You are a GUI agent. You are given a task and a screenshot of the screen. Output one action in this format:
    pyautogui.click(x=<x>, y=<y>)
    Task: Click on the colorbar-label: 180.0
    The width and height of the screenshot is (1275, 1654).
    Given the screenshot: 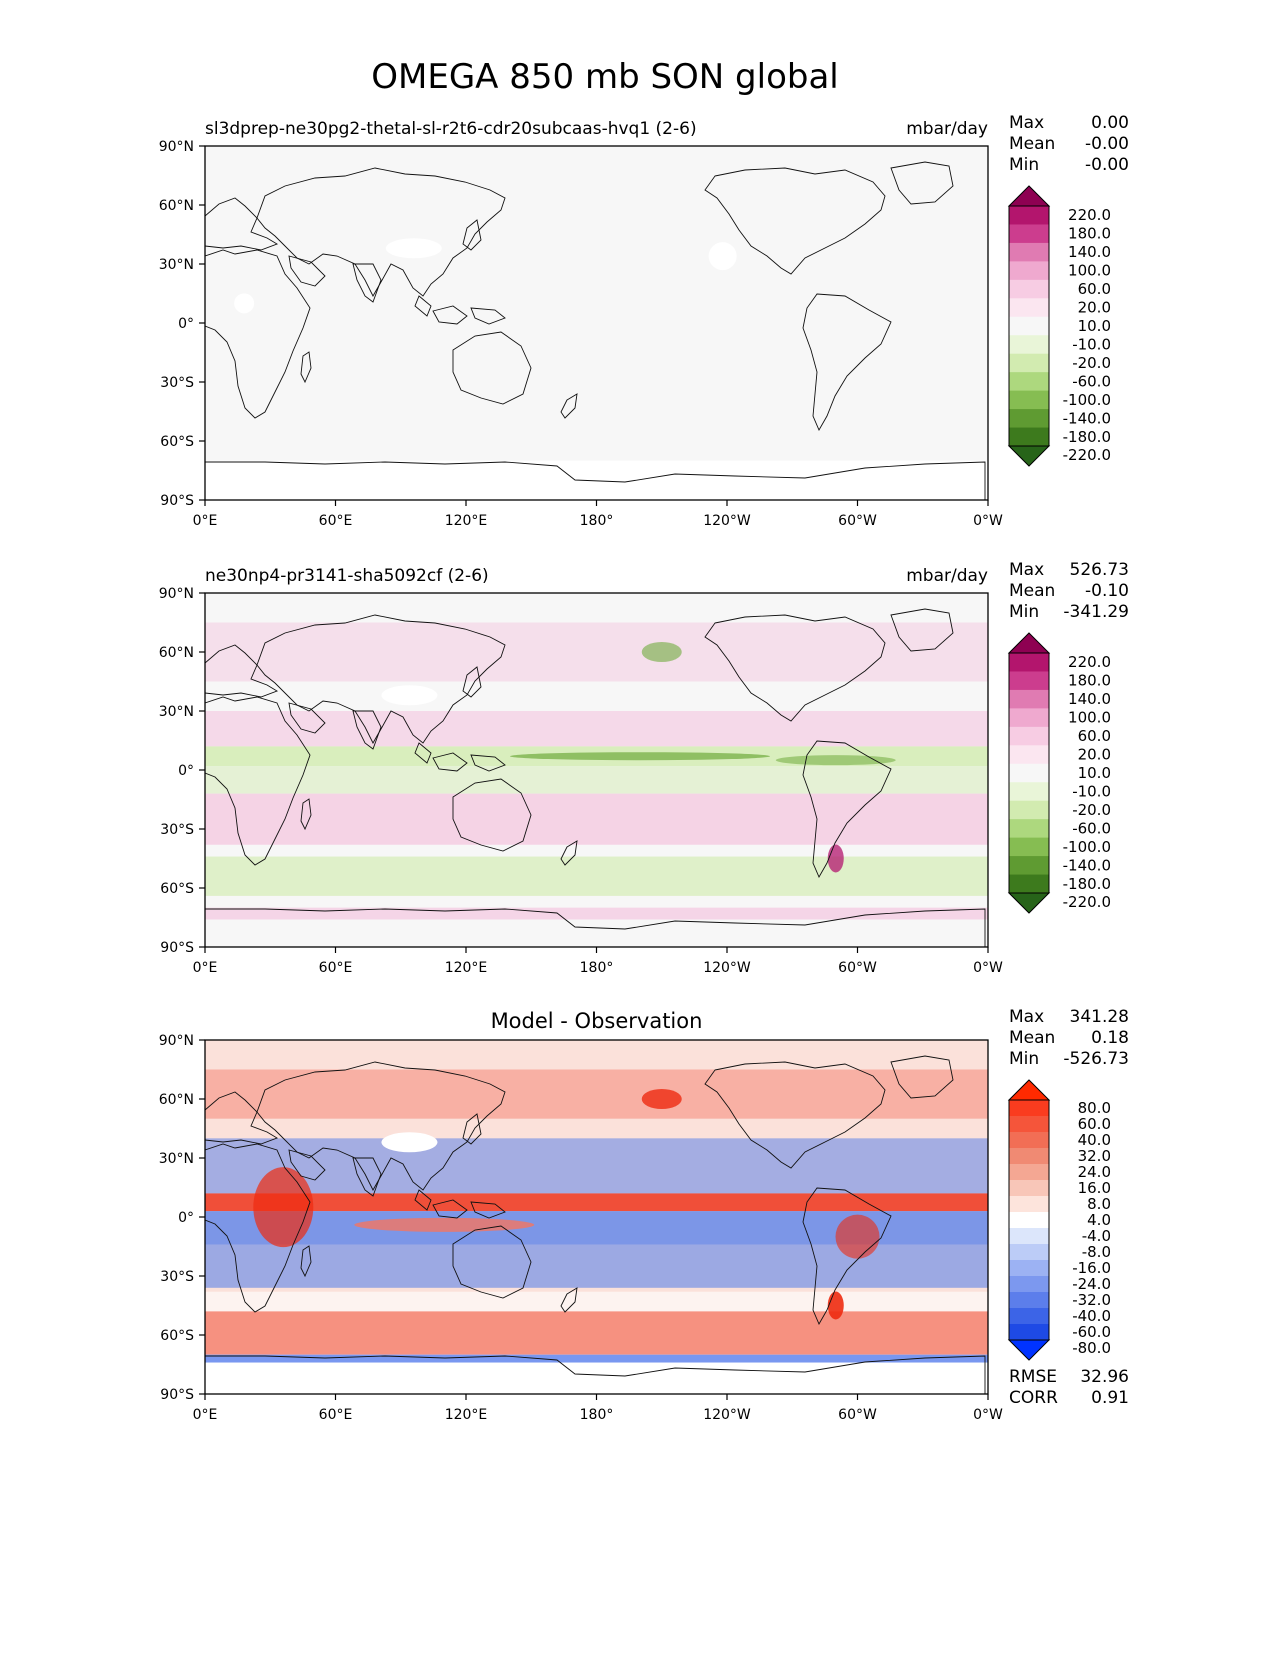 What is the action you would take?
    pyautogui.click(x=1089, y=234)
    